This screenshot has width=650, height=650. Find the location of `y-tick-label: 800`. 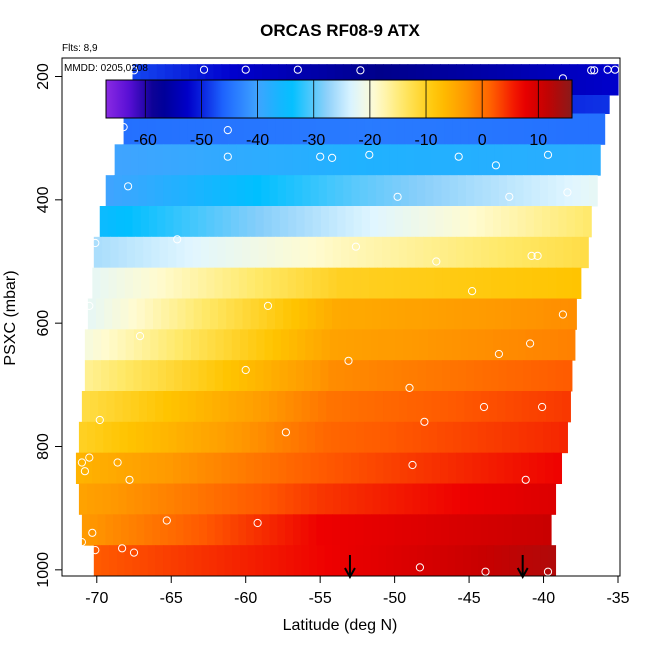

y-tick-label: 800 is located at coordinates (43, 446).